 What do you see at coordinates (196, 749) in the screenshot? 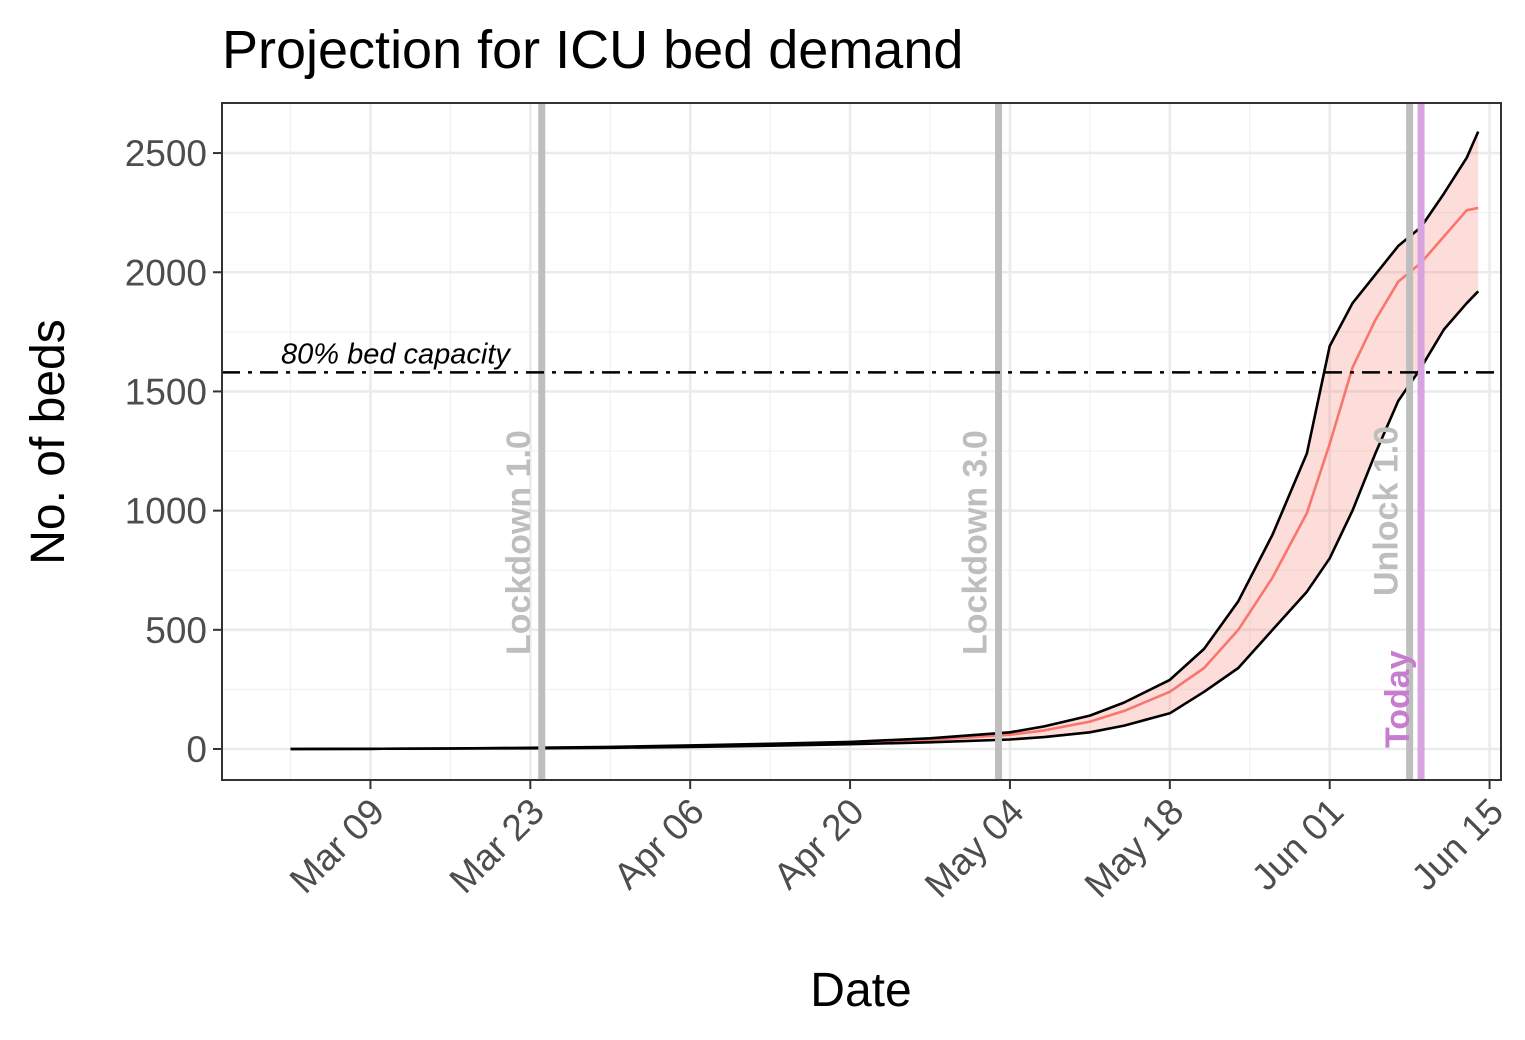
I see `y-tick-label: 0` at bounding box center [196, 749].